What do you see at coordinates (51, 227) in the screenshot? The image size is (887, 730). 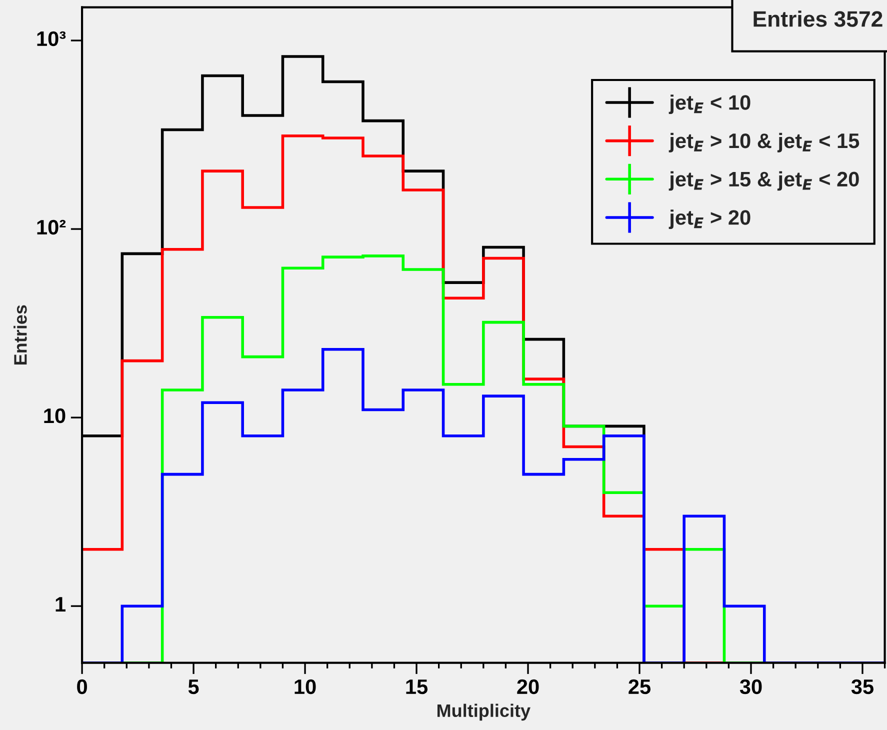 I see `y-tick-label: 10²` at bounding box center [51, 227].